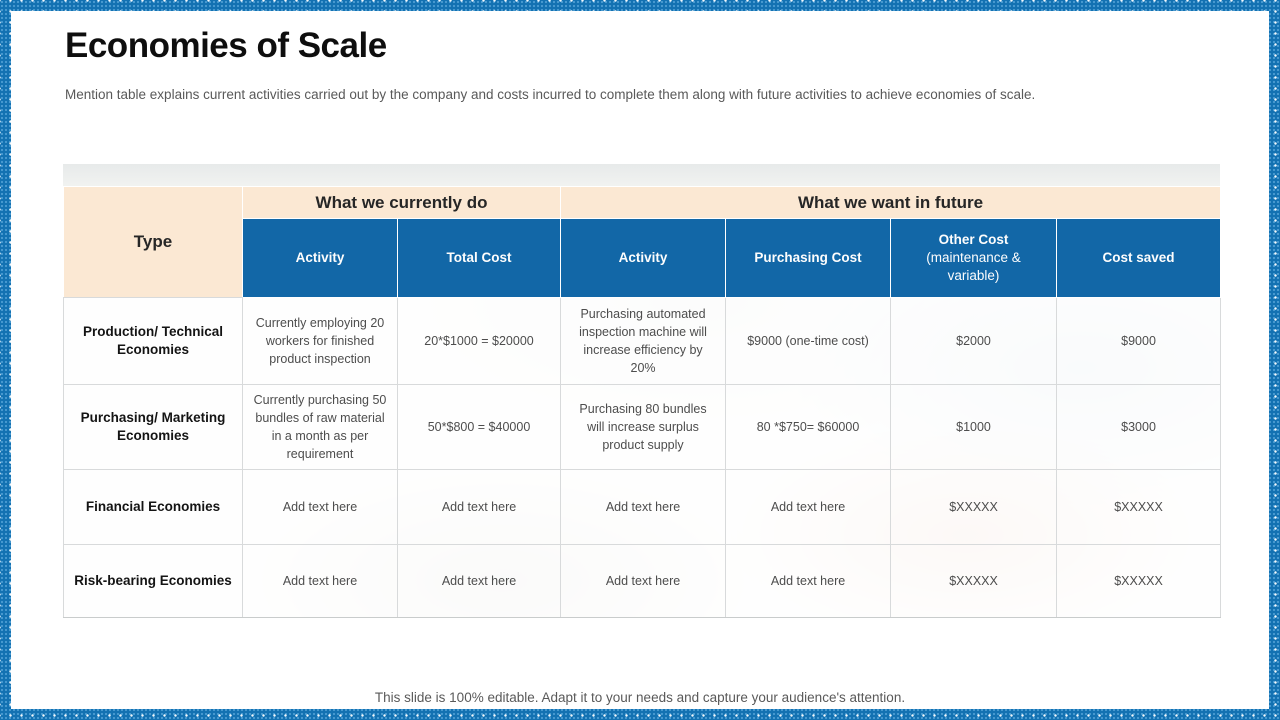  I want to click on table-cell: $3000, so click(1139, 427).